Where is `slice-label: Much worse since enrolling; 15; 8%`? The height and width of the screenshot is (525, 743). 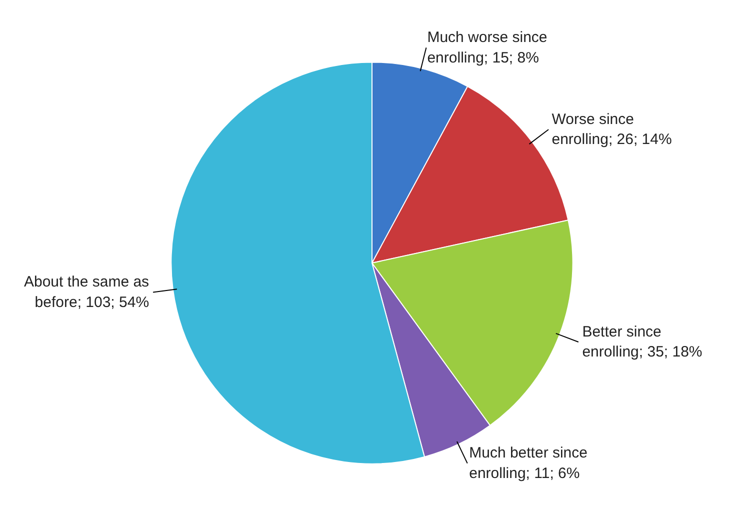 slice-label: Much worse since enrolling; 15; 8% is located at coordinates (487, 47).